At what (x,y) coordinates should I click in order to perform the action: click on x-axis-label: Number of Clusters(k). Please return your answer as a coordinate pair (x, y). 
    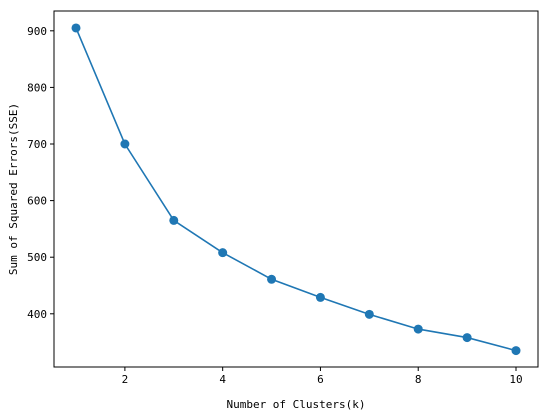
    Looking at the image, I should click on (295, 404).